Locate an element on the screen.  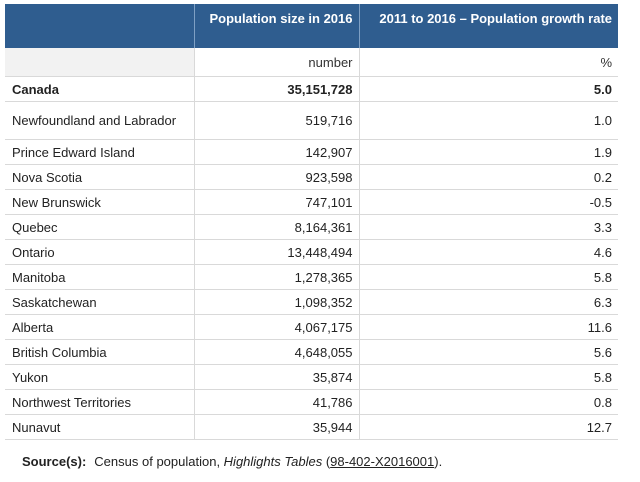
row-population: 41,786 is located at coordinates (277, 402).